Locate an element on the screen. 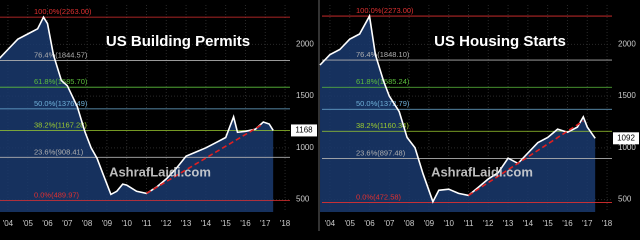 The image size is (640, 240). chart-title: US Housing Starts is located at coordinates (500, 41).